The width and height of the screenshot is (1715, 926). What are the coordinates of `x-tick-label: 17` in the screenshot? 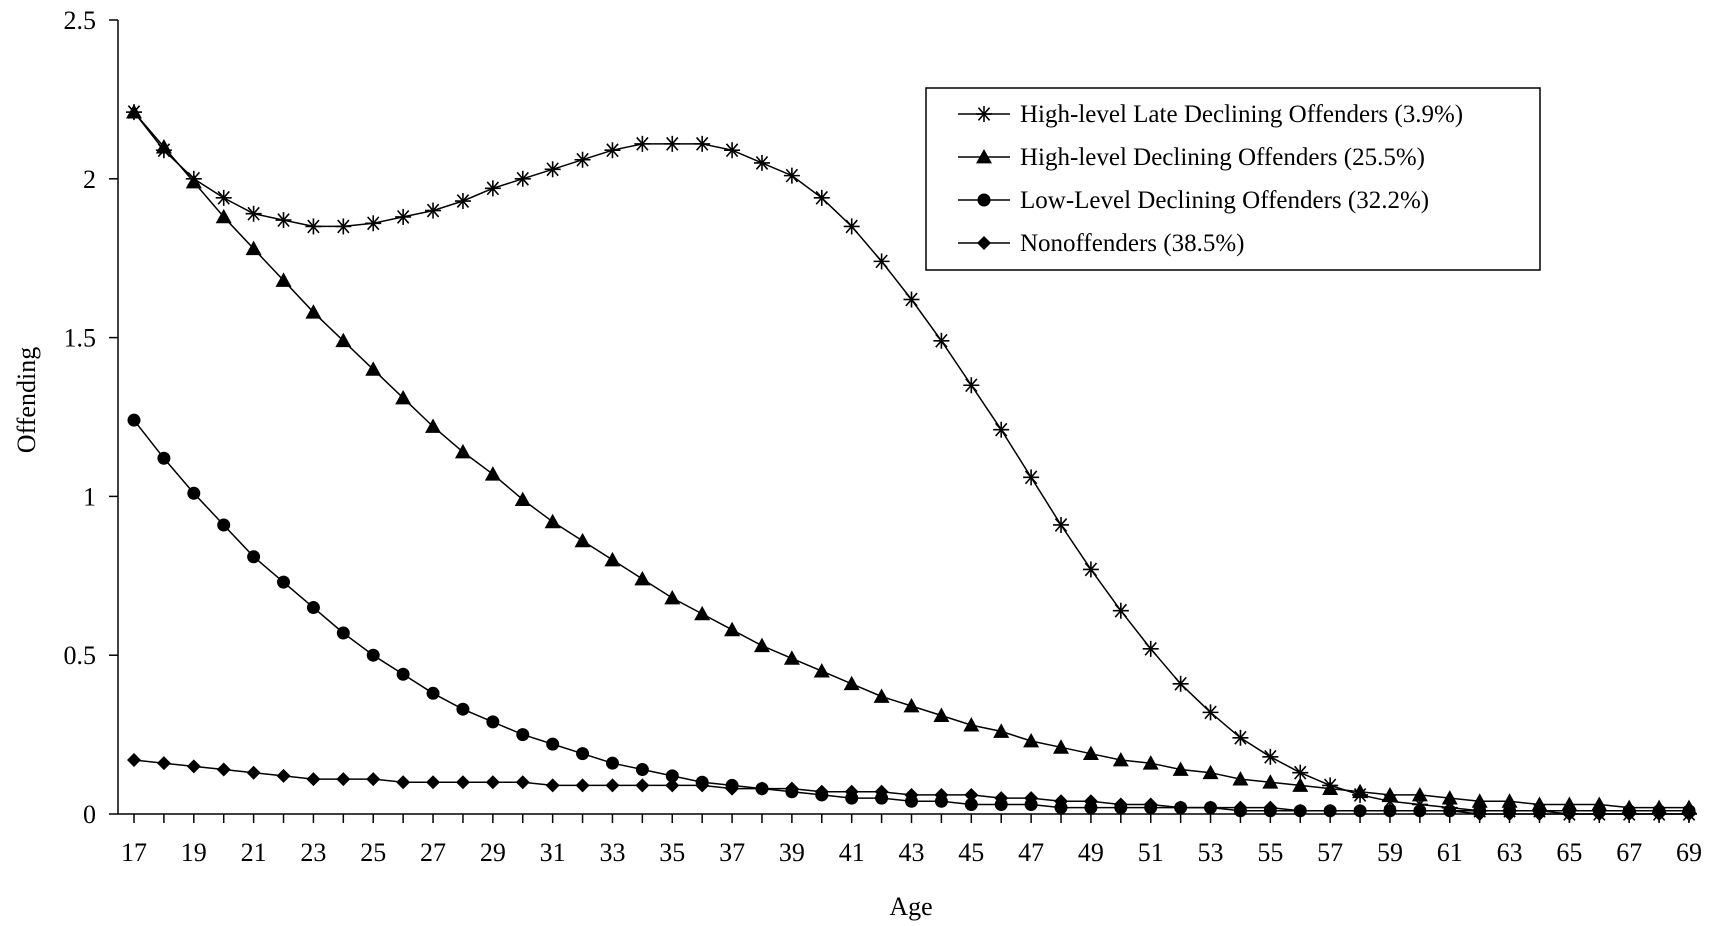 It's located at (134, 852).